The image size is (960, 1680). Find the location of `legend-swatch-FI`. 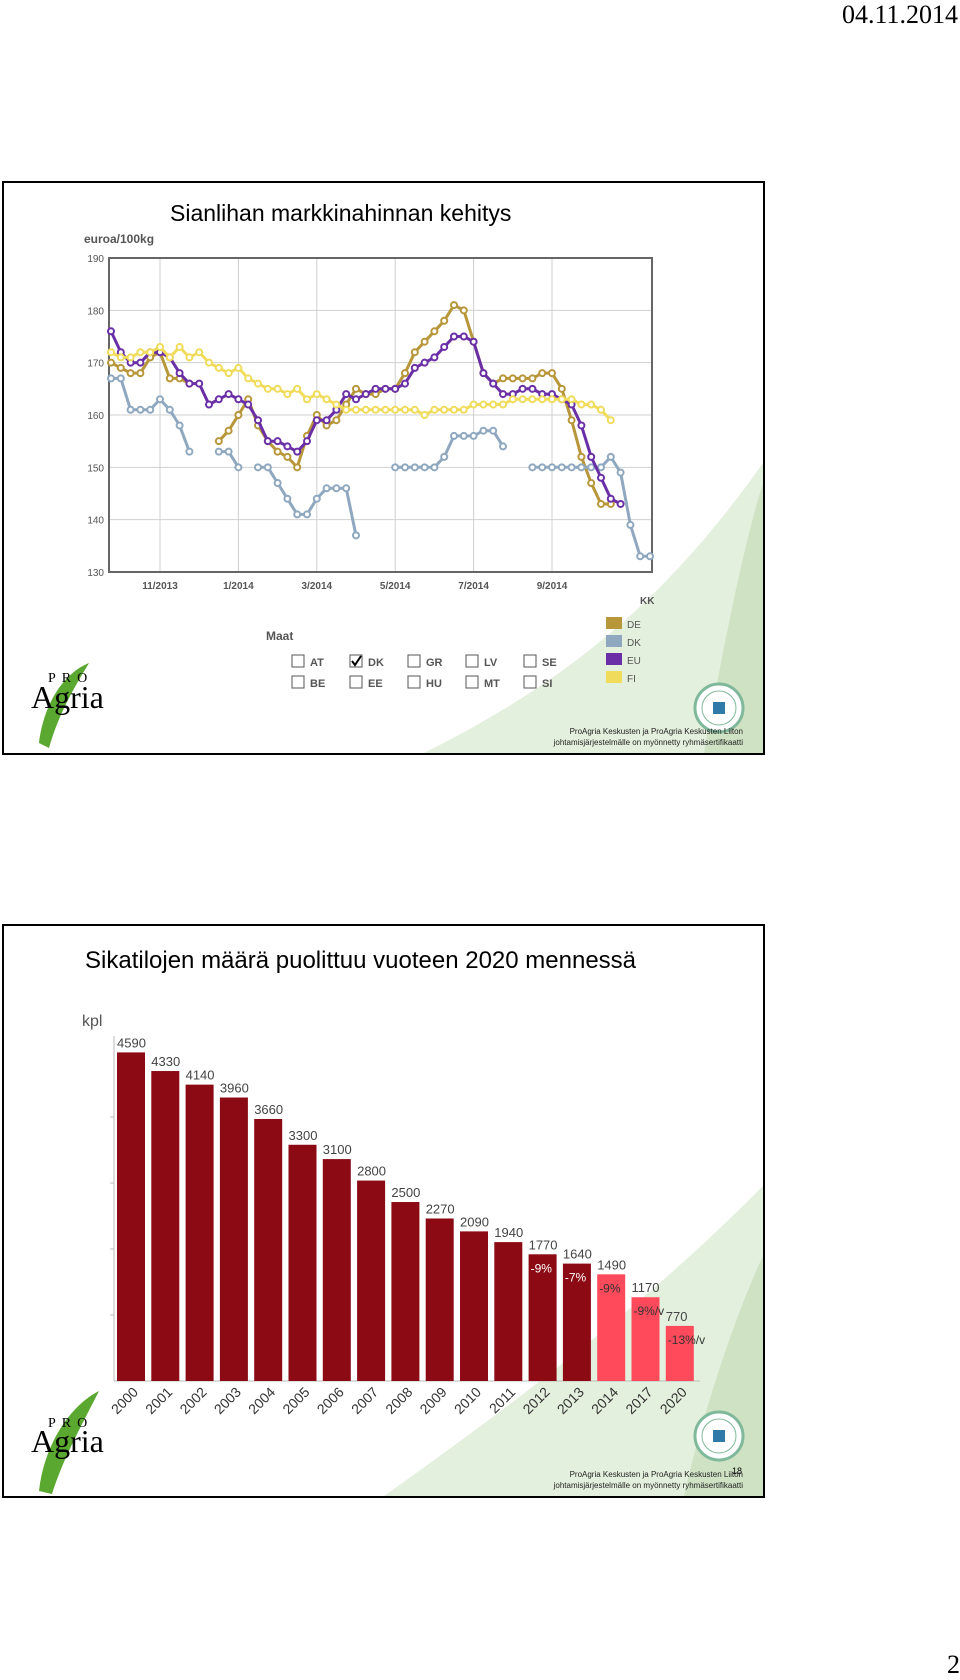

legend-swatch-FI is located at coordinates (614, 677).